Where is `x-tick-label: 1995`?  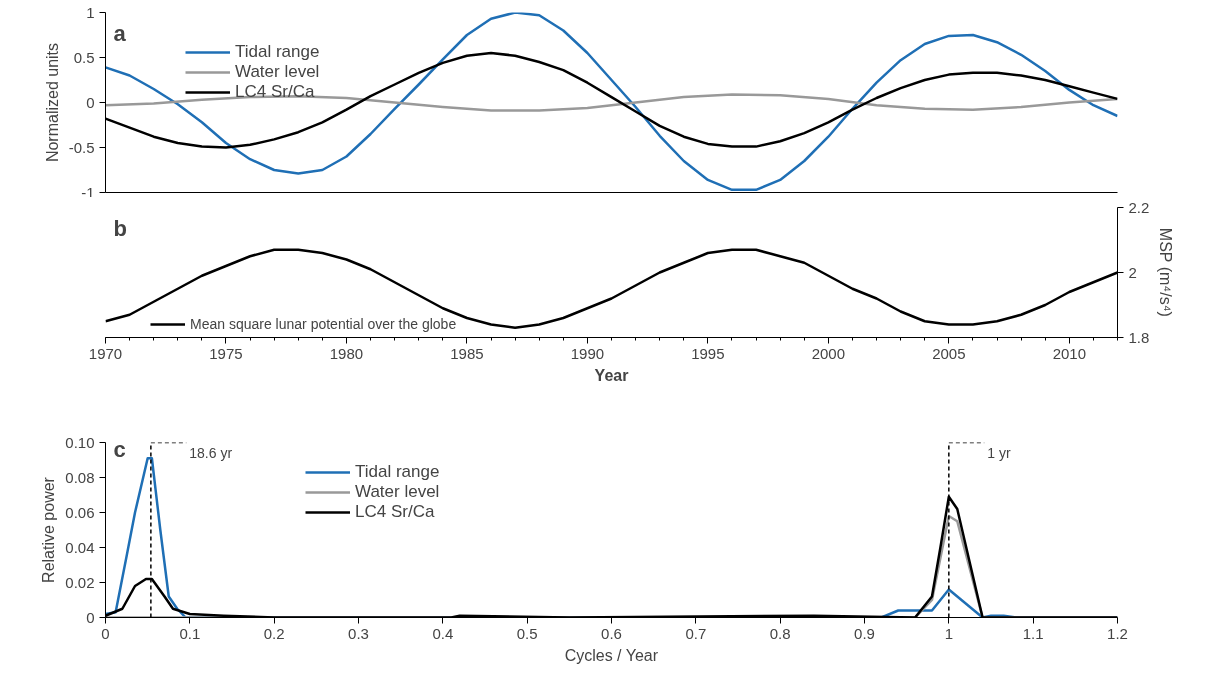 x-tick-label: 1995 is located at coordinates (708, 353).